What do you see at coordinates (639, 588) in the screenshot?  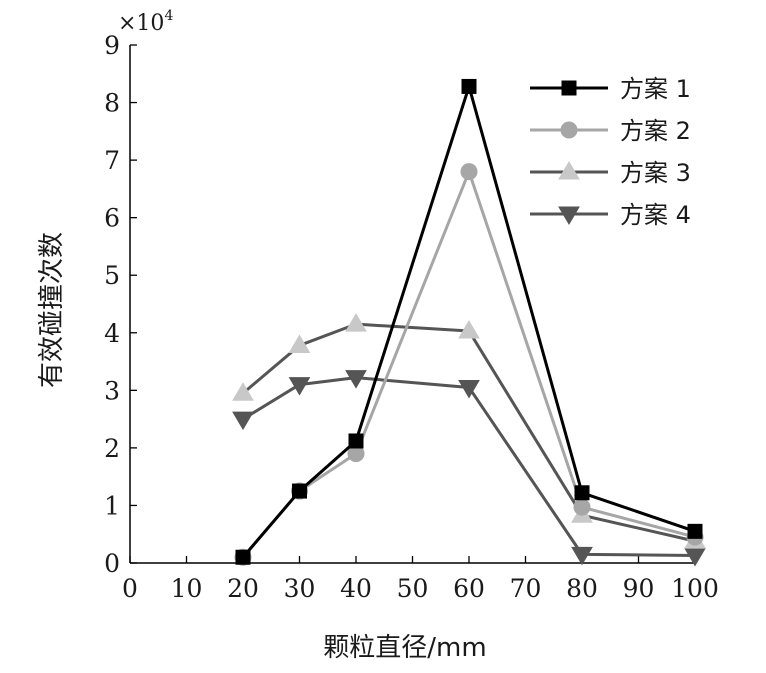 I see `x-tick-label: 90` at bounding box center [639, 588].